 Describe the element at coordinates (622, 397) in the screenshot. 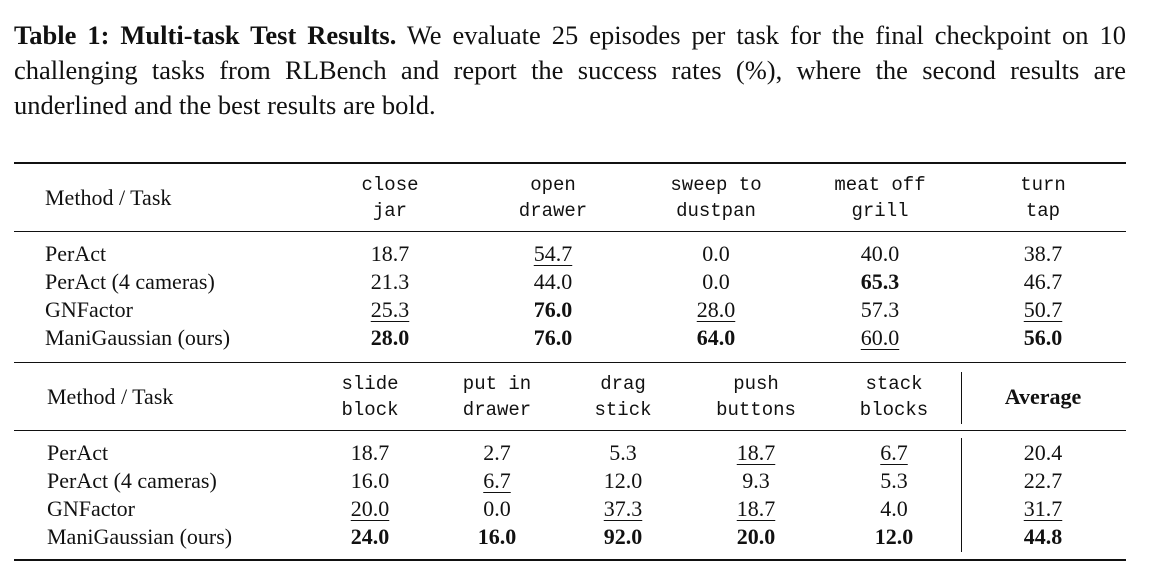

I see `header-cell: drag stick` at that location.